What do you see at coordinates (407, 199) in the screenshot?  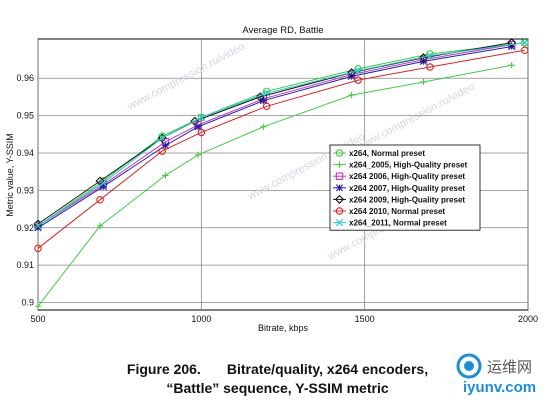 I see `legend-label: x264 2009, High-Quality preset` at bounding box center [407, 199].